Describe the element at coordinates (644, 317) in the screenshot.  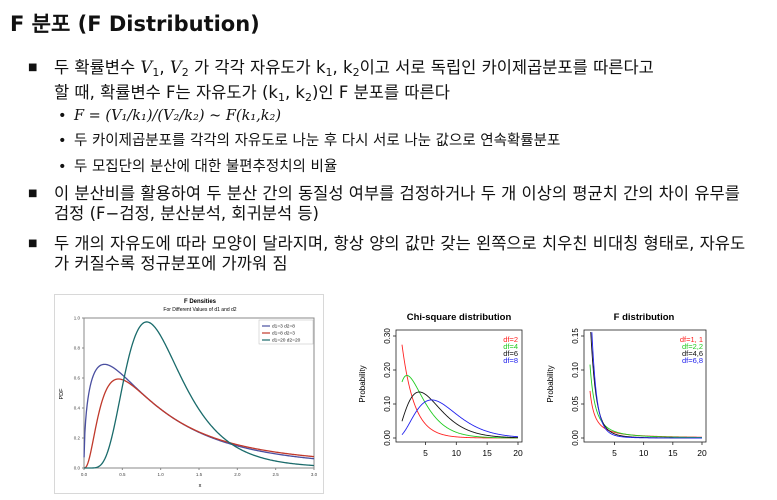
I see `chart-title: F distribution` at that location.